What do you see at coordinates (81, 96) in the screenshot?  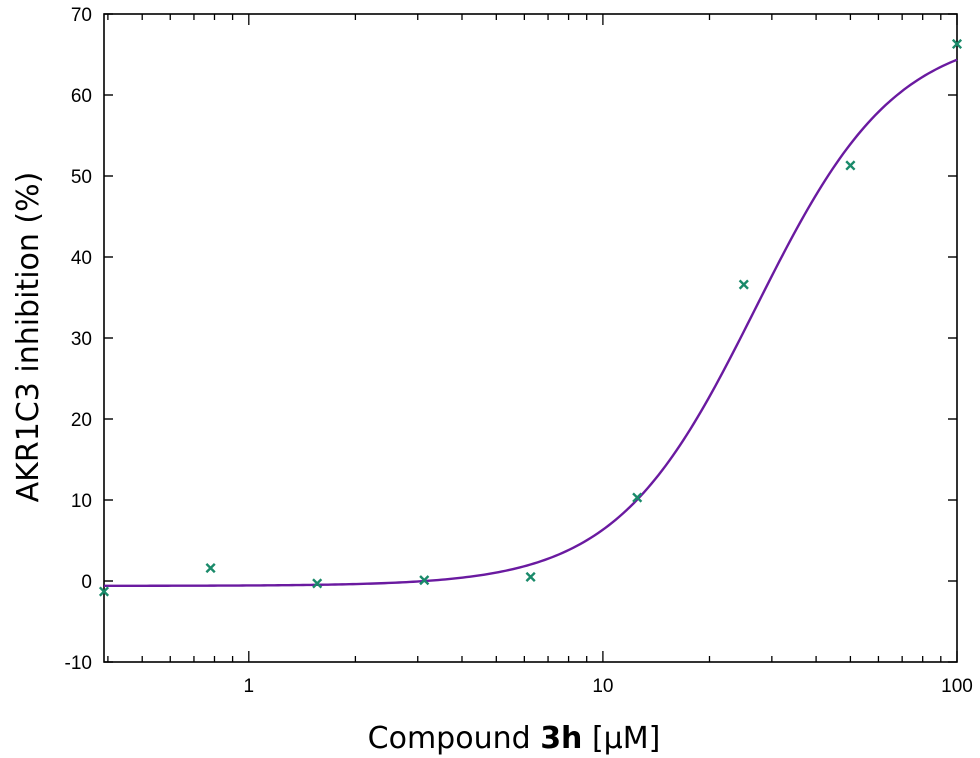 I see `y-tick-label: 60` at bounding box center [81, 96].